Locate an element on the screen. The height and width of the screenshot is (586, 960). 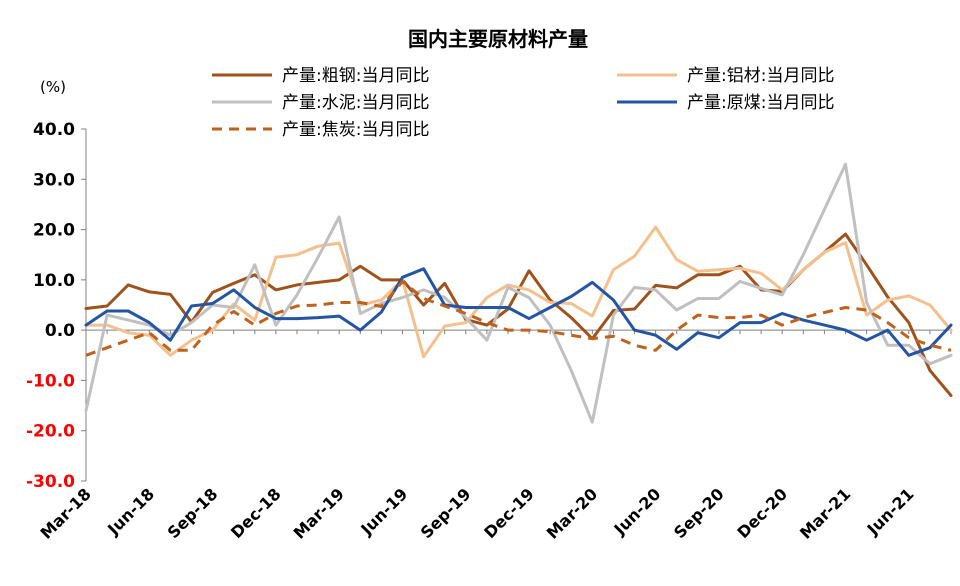
legend-label-1: 产量:铝材:当月同比 is located at coordinates (760, 76).